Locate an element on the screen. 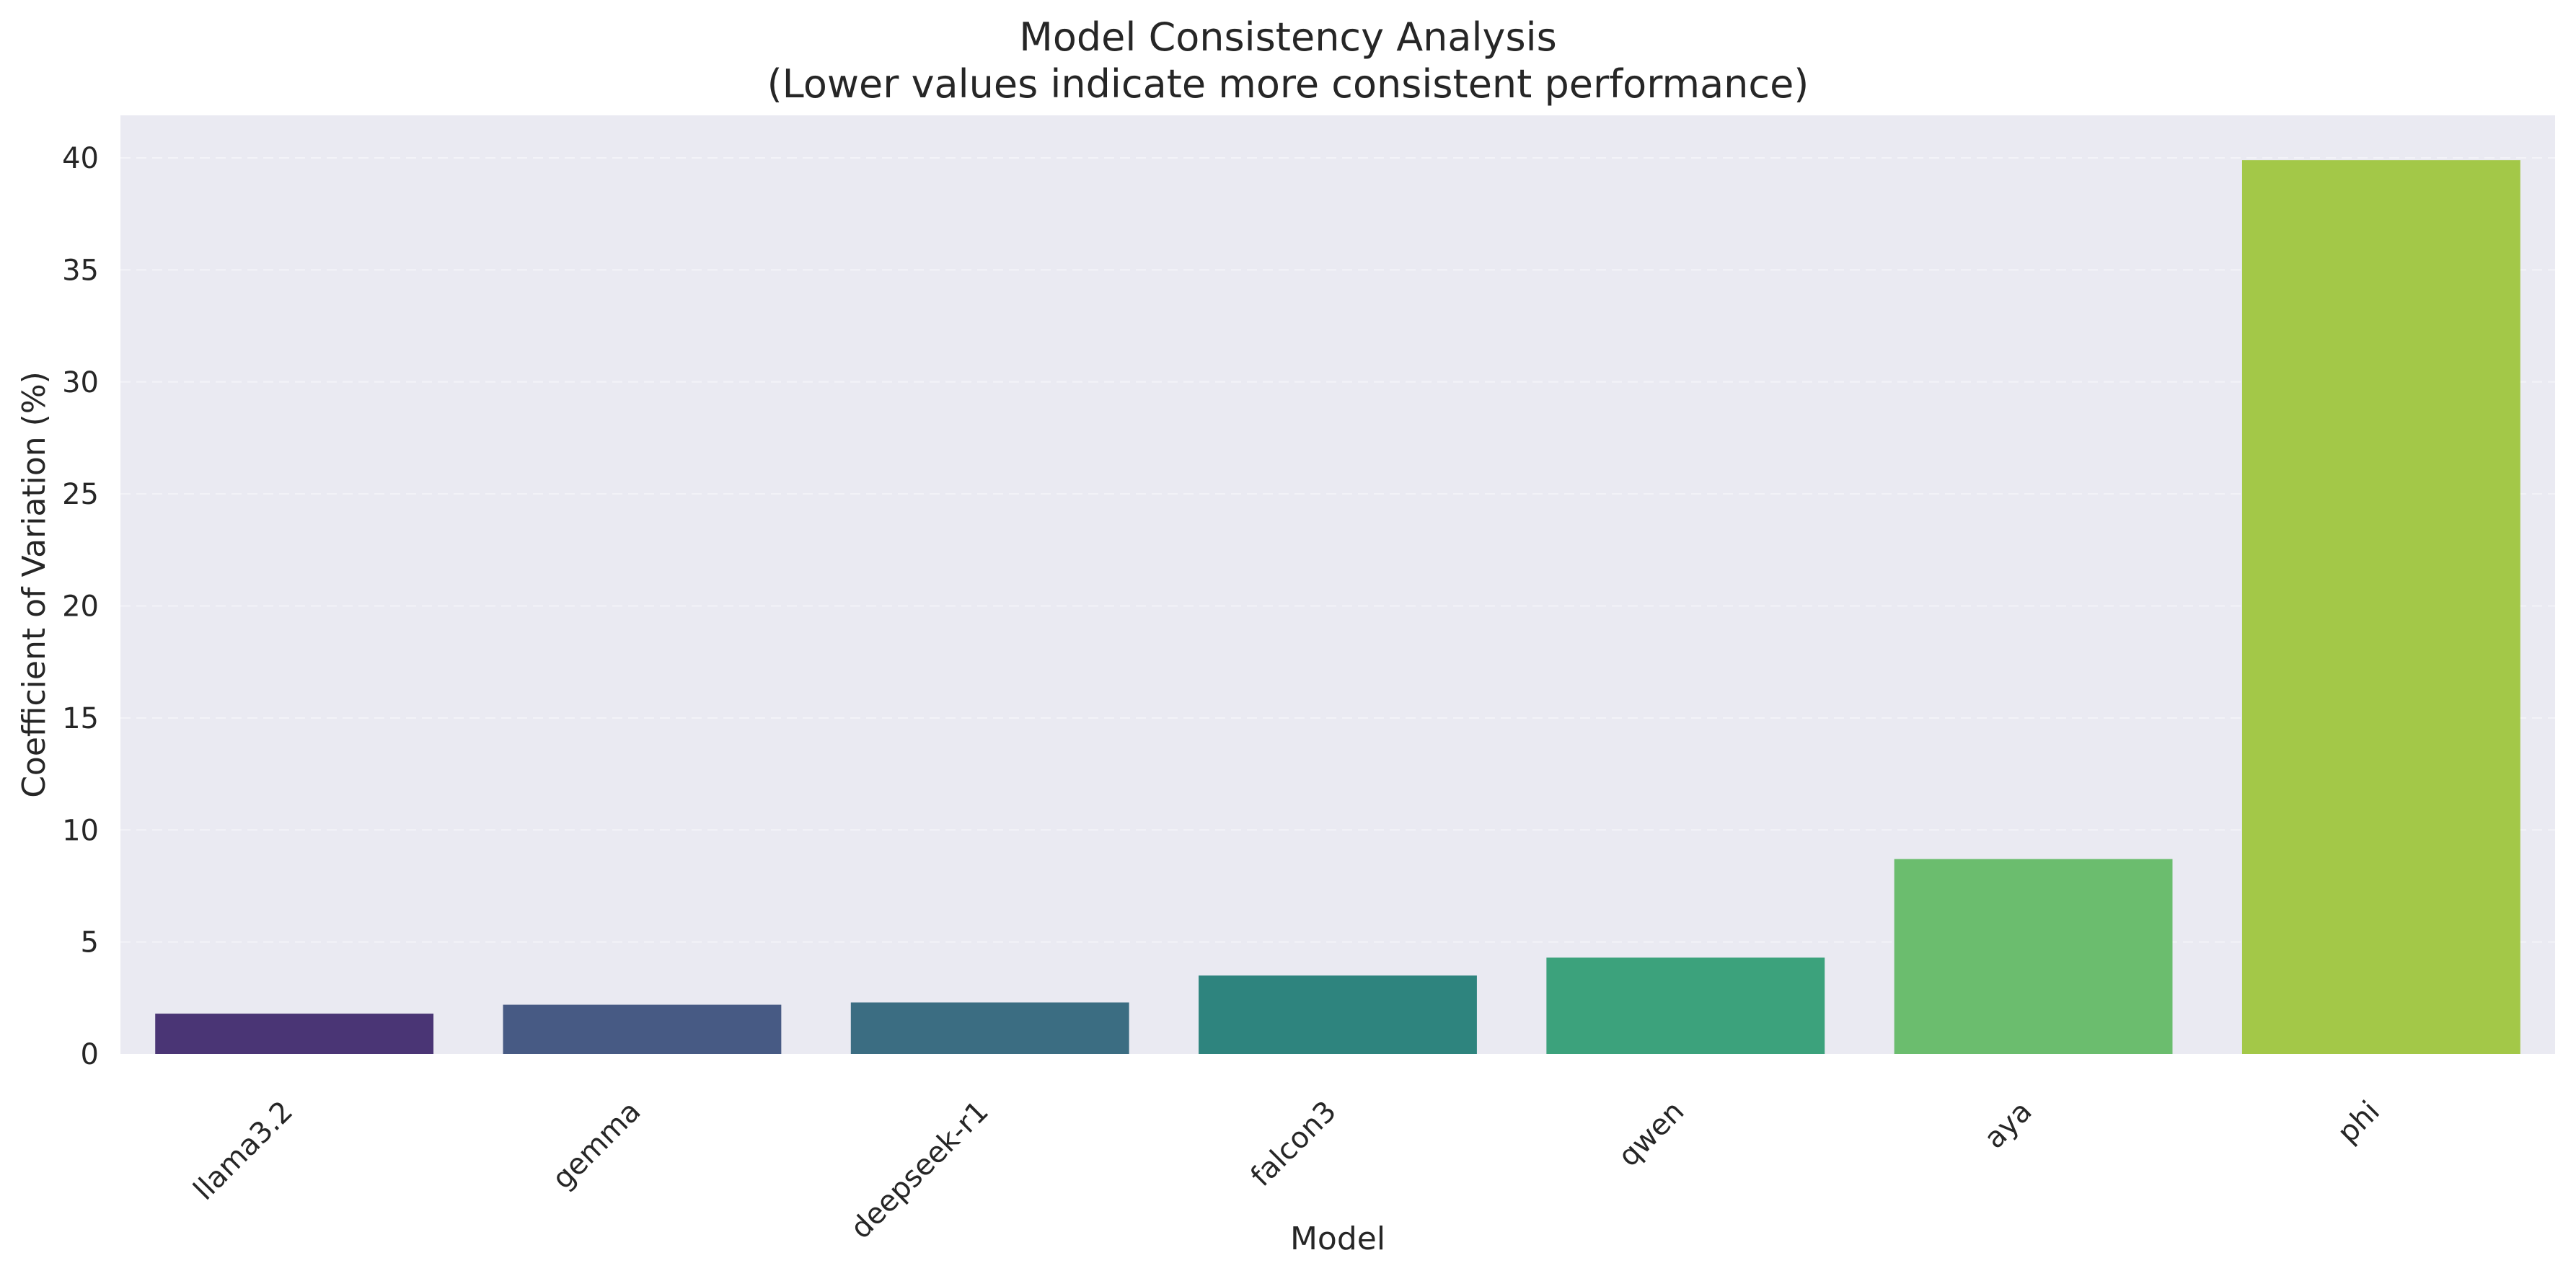 The height and width of the screenshot is (1276, 2576). y-axis-ticks: 0 5 10 15 20 25 30 35 40 is located at coordinates (80, 607).